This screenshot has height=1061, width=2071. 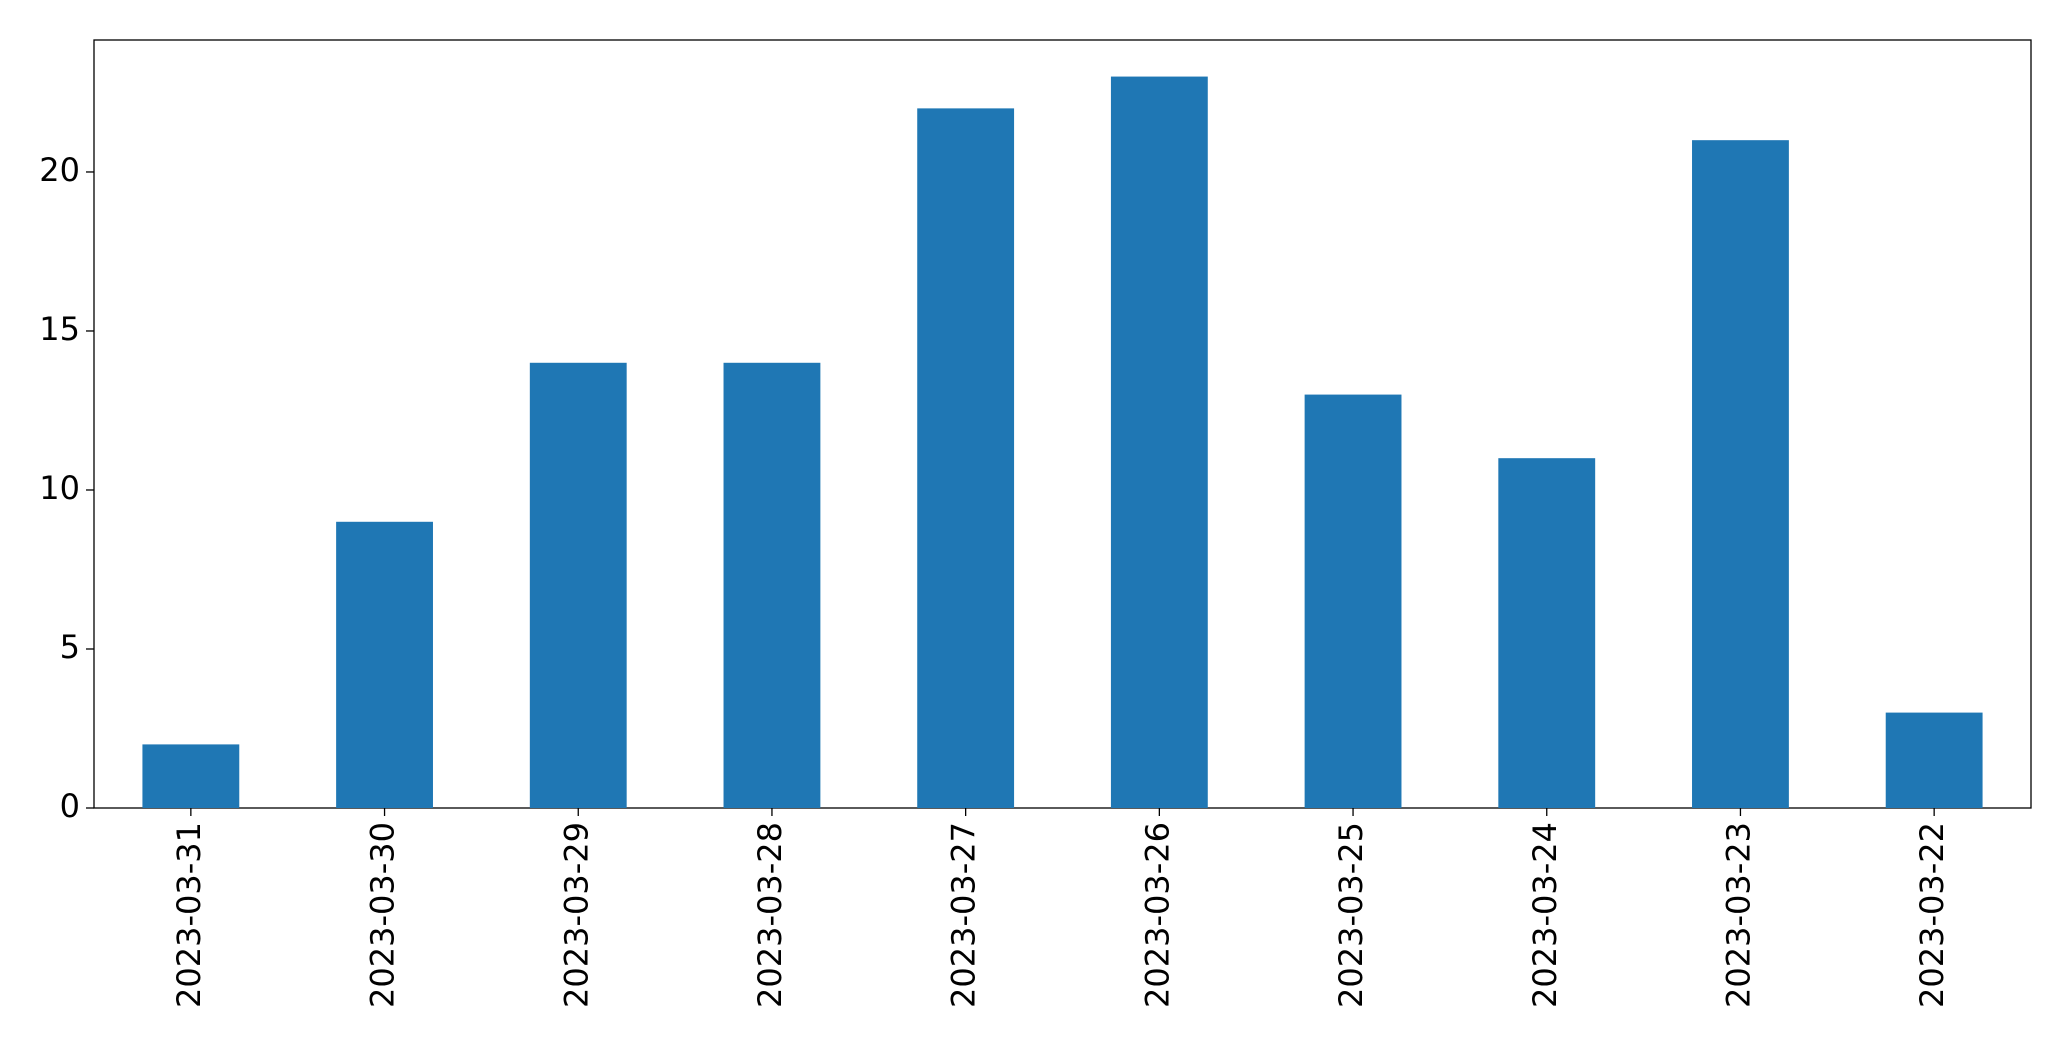 I want to click on x-tick-label: 2023-03-28, so click(x=770, y=915).